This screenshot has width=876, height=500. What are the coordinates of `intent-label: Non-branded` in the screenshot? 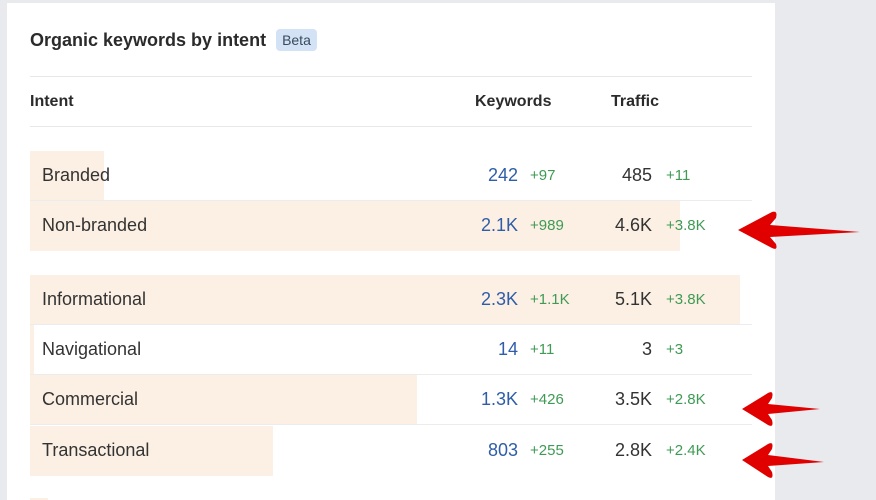 It's located at (95, 225).